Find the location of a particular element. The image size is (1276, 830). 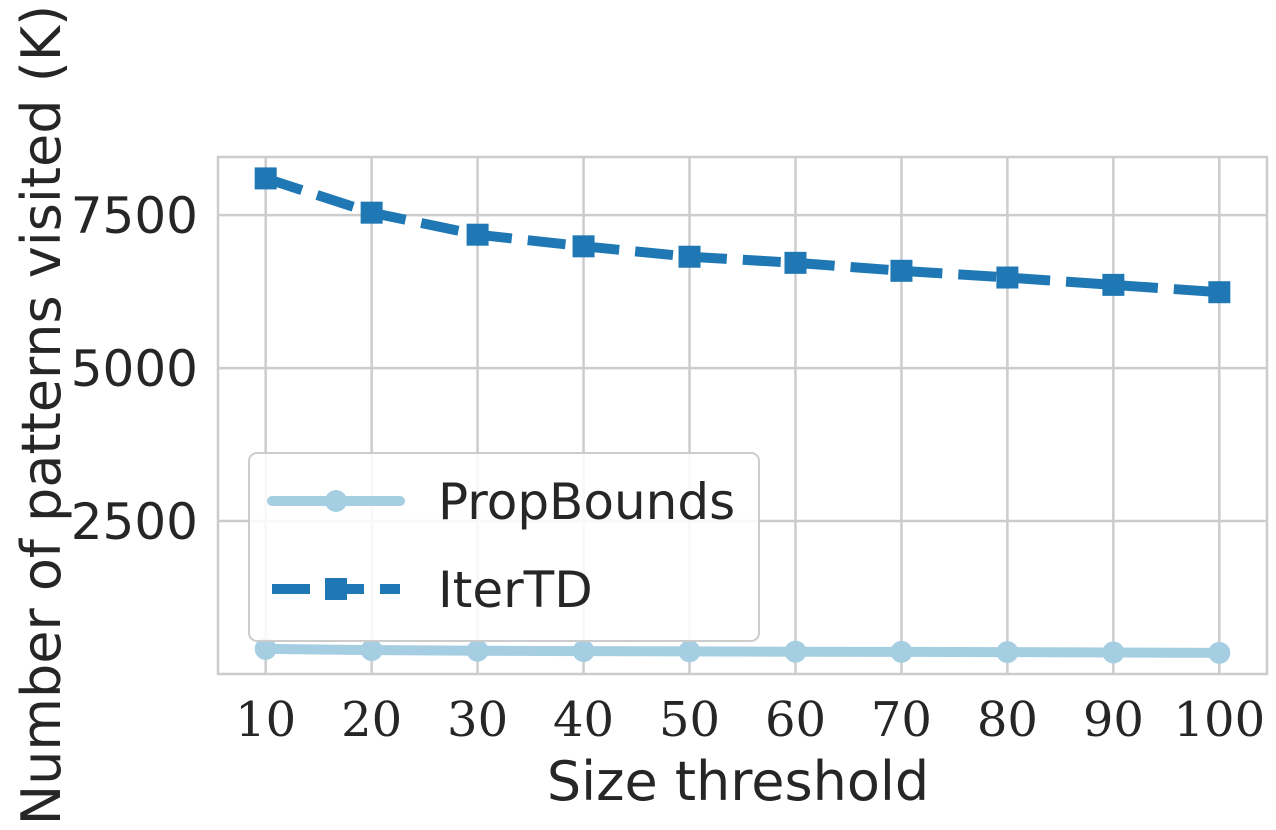

x-tick-label: 70 is located at coordinates (901, 720).